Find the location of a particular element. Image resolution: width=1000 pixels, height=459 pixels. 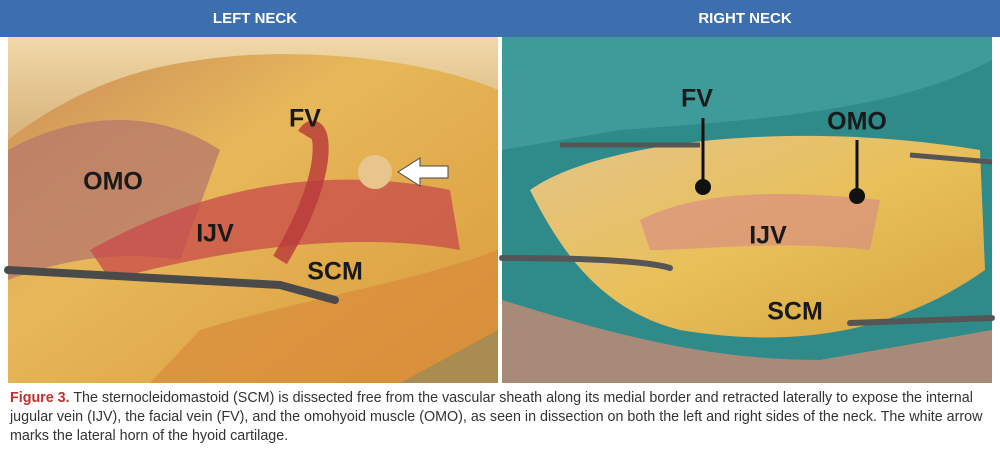

panel-title: LEFT NECK is located at coordinates (255, 18).